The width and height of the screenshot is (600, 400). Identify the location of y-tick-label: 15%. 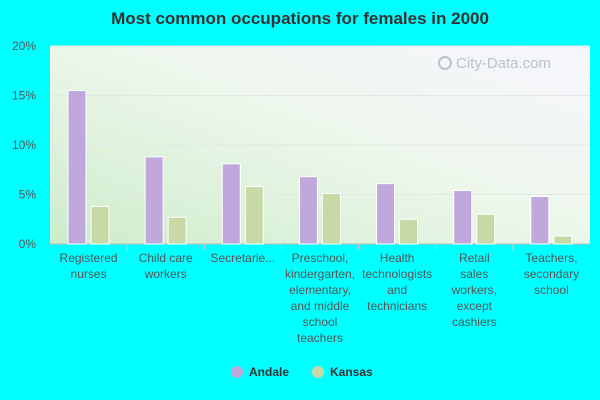
(24, 96).